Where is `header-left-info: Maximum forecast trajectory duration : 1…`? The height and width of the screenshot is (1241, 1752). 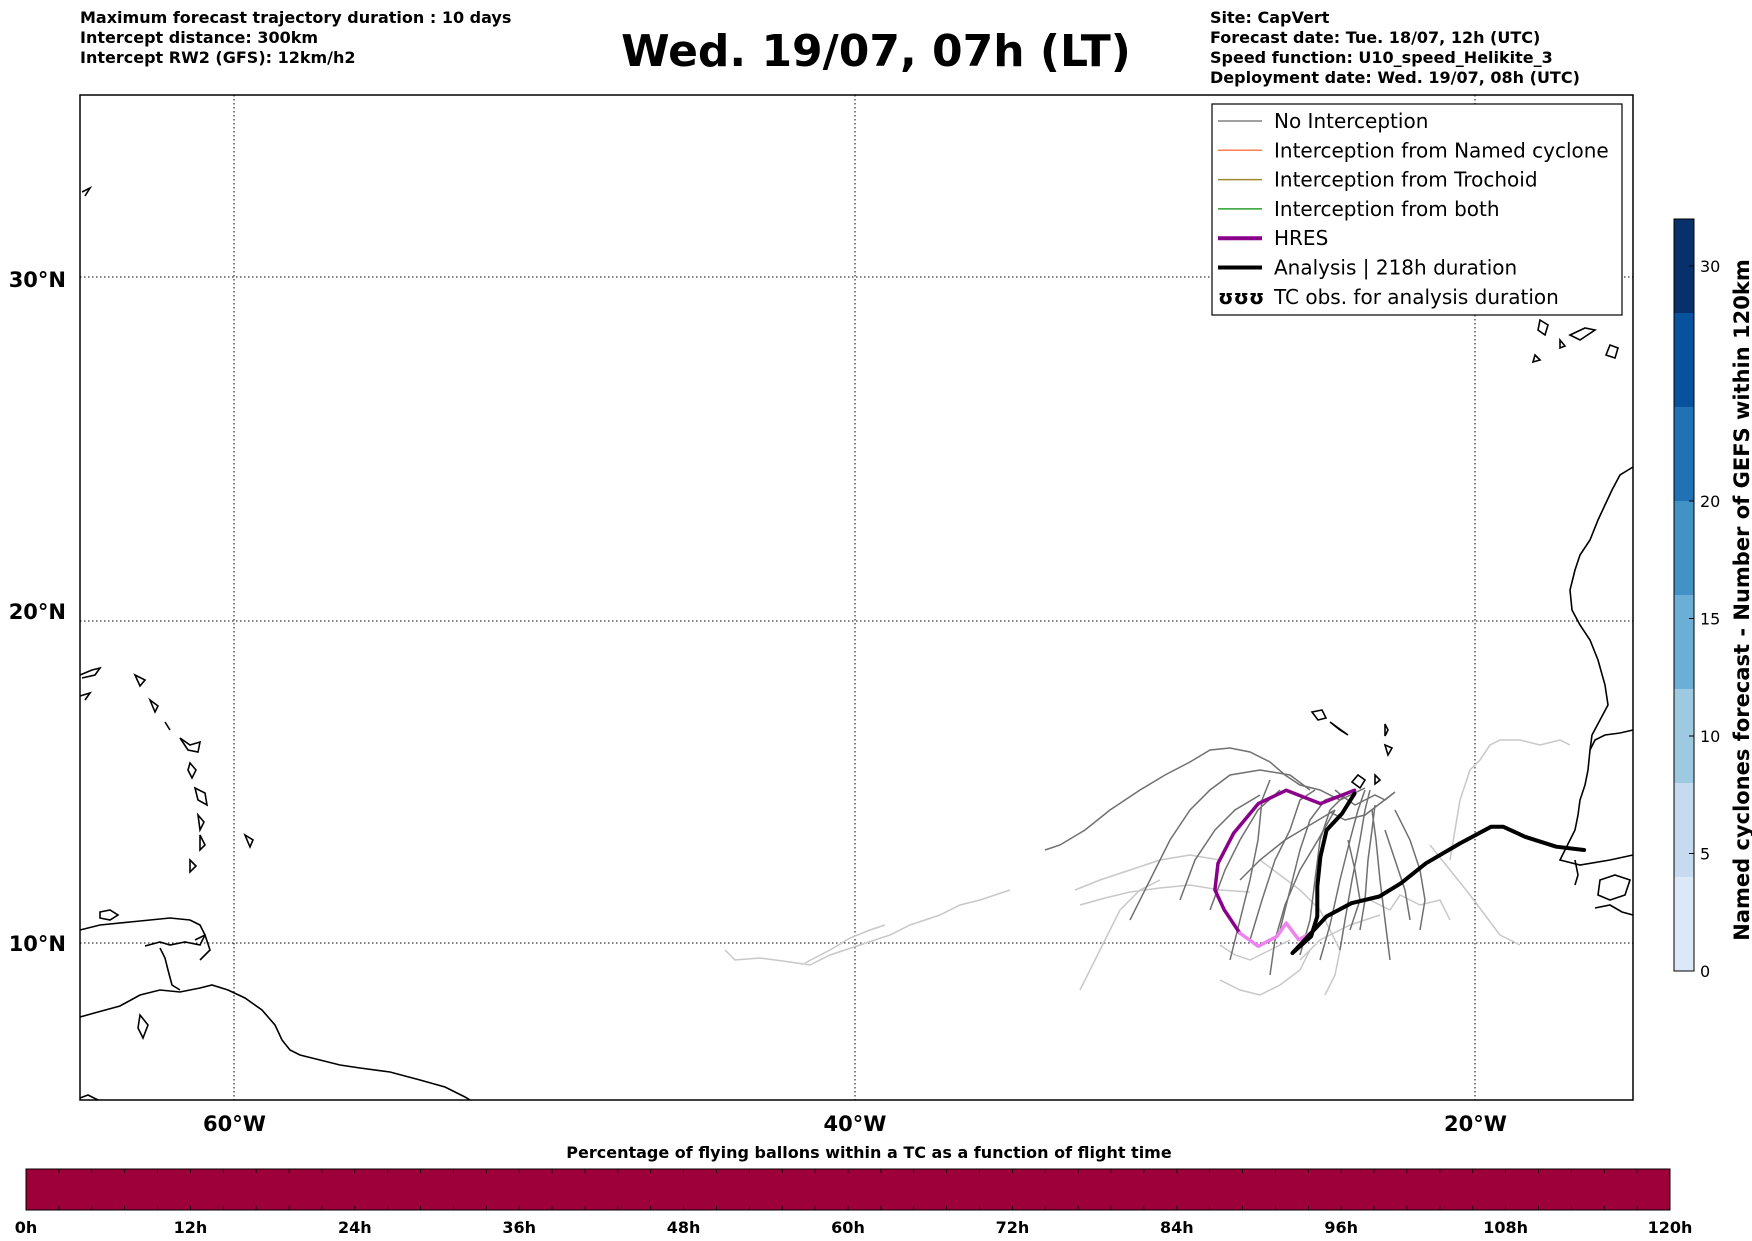 header-left-info: Maximum forecast trajectory duration : 1… is located at coordinates (295, 38).